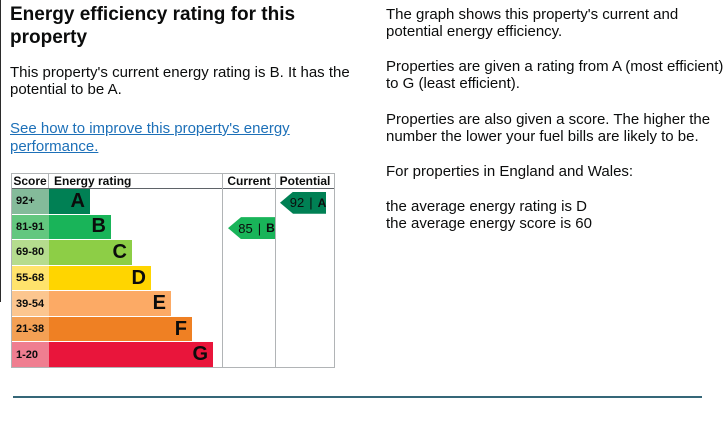 The image size is (728, 436). What do you see at coordinates (30, 303) in the screenshot?
I see `band-score-range-e: 39-54` at bounding box center [30, 303].